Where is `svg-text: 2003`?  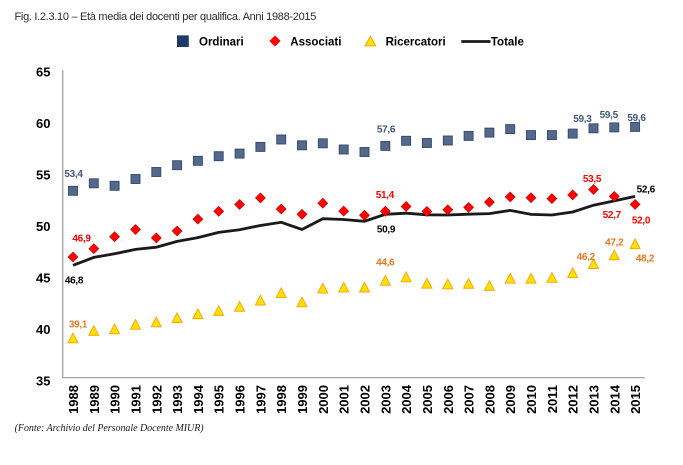
svg-text: 2003 is located at coordinates (385, 399).